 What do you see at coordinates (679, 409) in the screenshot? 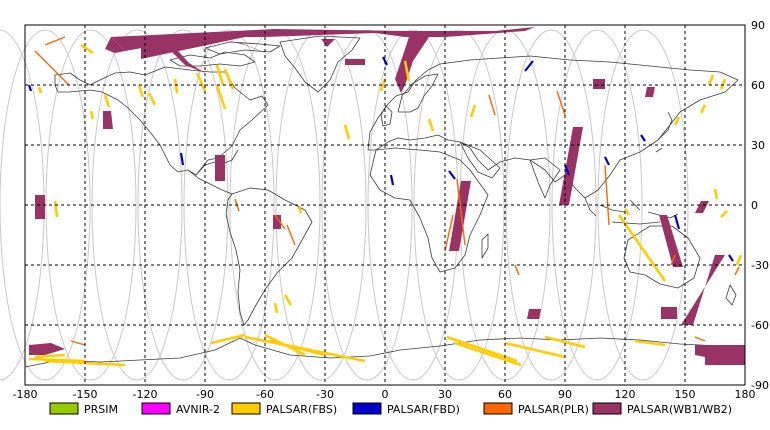
I see `legend-label: PALSAR(WB1/WB2)` at bounding box center [679, 409].